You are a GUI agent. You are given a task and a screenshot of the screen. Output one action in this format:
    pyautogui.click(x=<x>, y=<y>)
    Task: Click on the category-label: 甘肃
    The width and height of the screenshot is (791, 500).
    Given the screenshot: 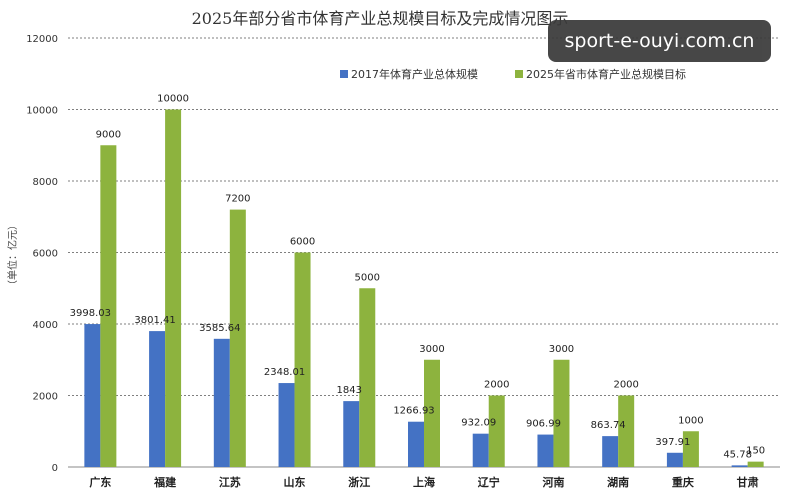 What is the action you would take?
    pyautogui.click(x=748, y=482)
    